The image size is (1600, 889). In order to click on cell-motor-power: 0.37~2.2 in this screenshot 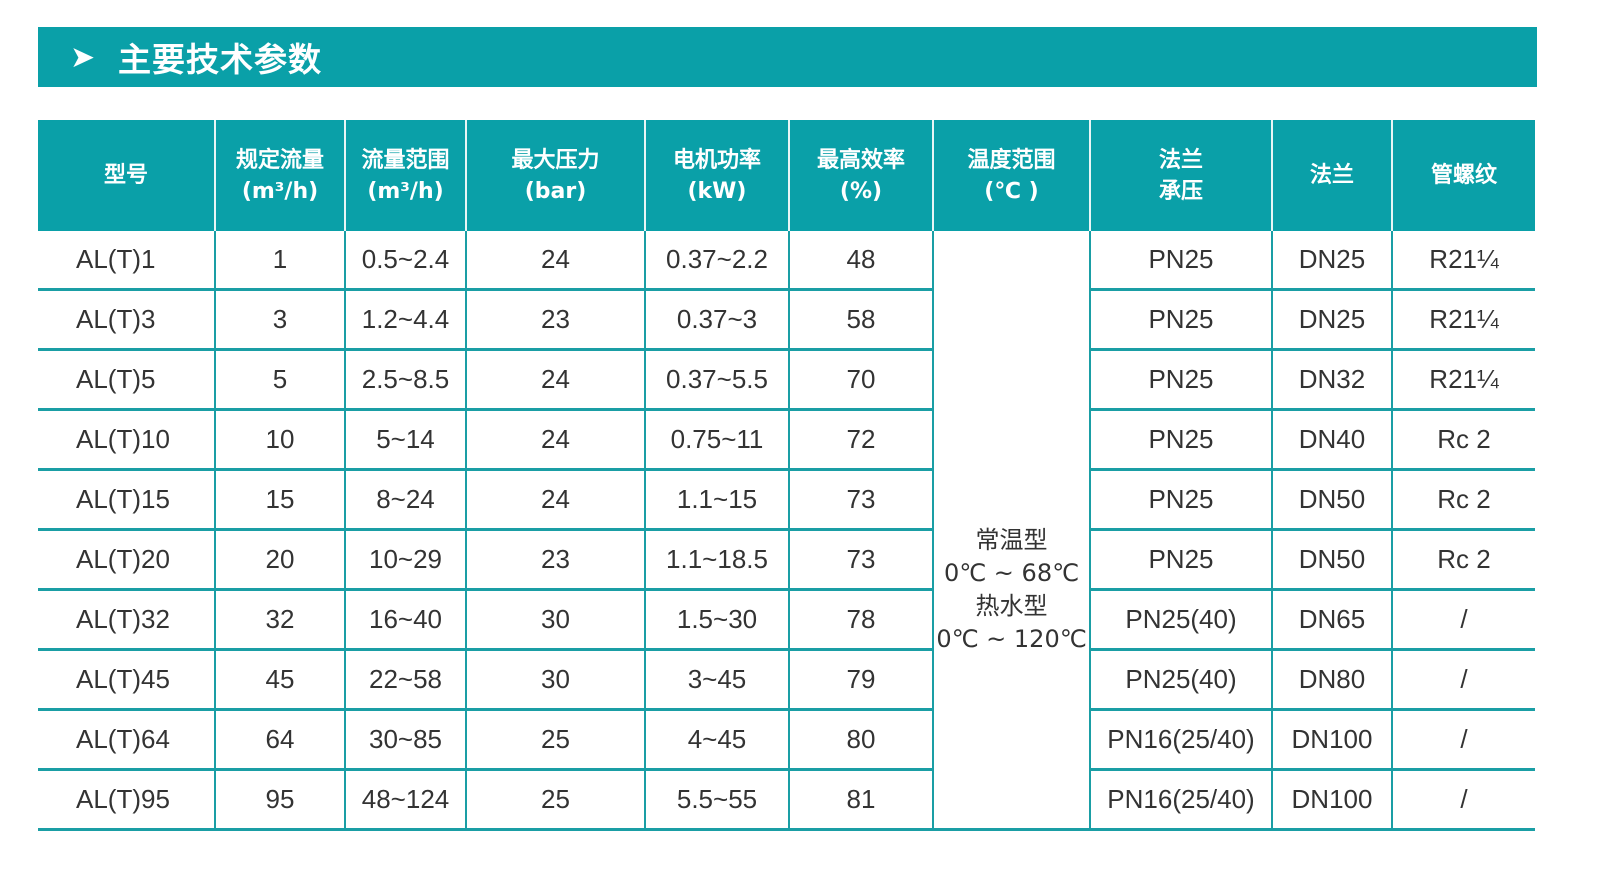, I will do `click(716, 261)`.